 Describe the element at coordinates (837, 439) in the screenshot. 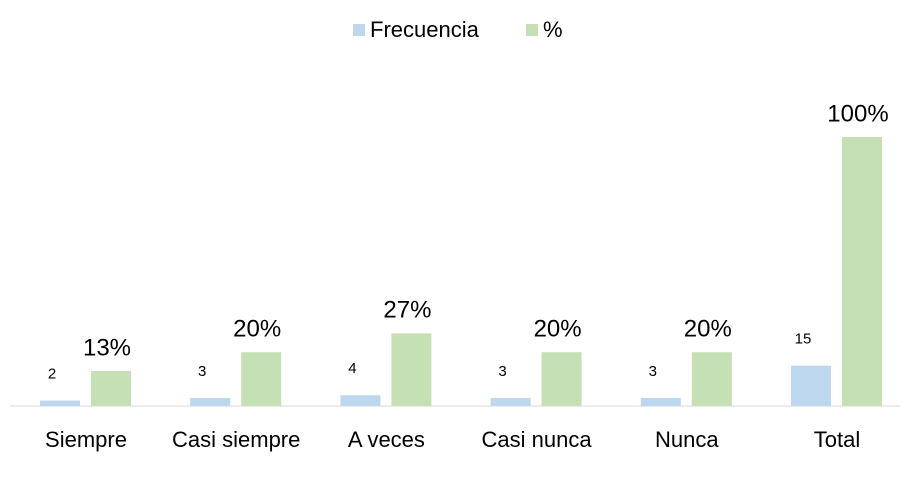

I see `x-tick-label: Total` at that location.